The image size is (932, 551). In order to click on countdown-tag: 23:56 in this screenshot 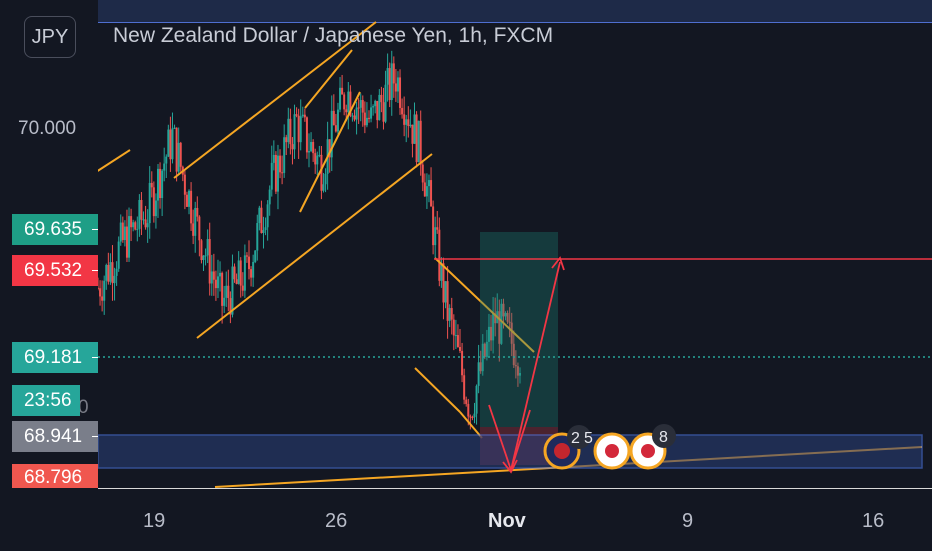, I will do `click(46, 400)`.